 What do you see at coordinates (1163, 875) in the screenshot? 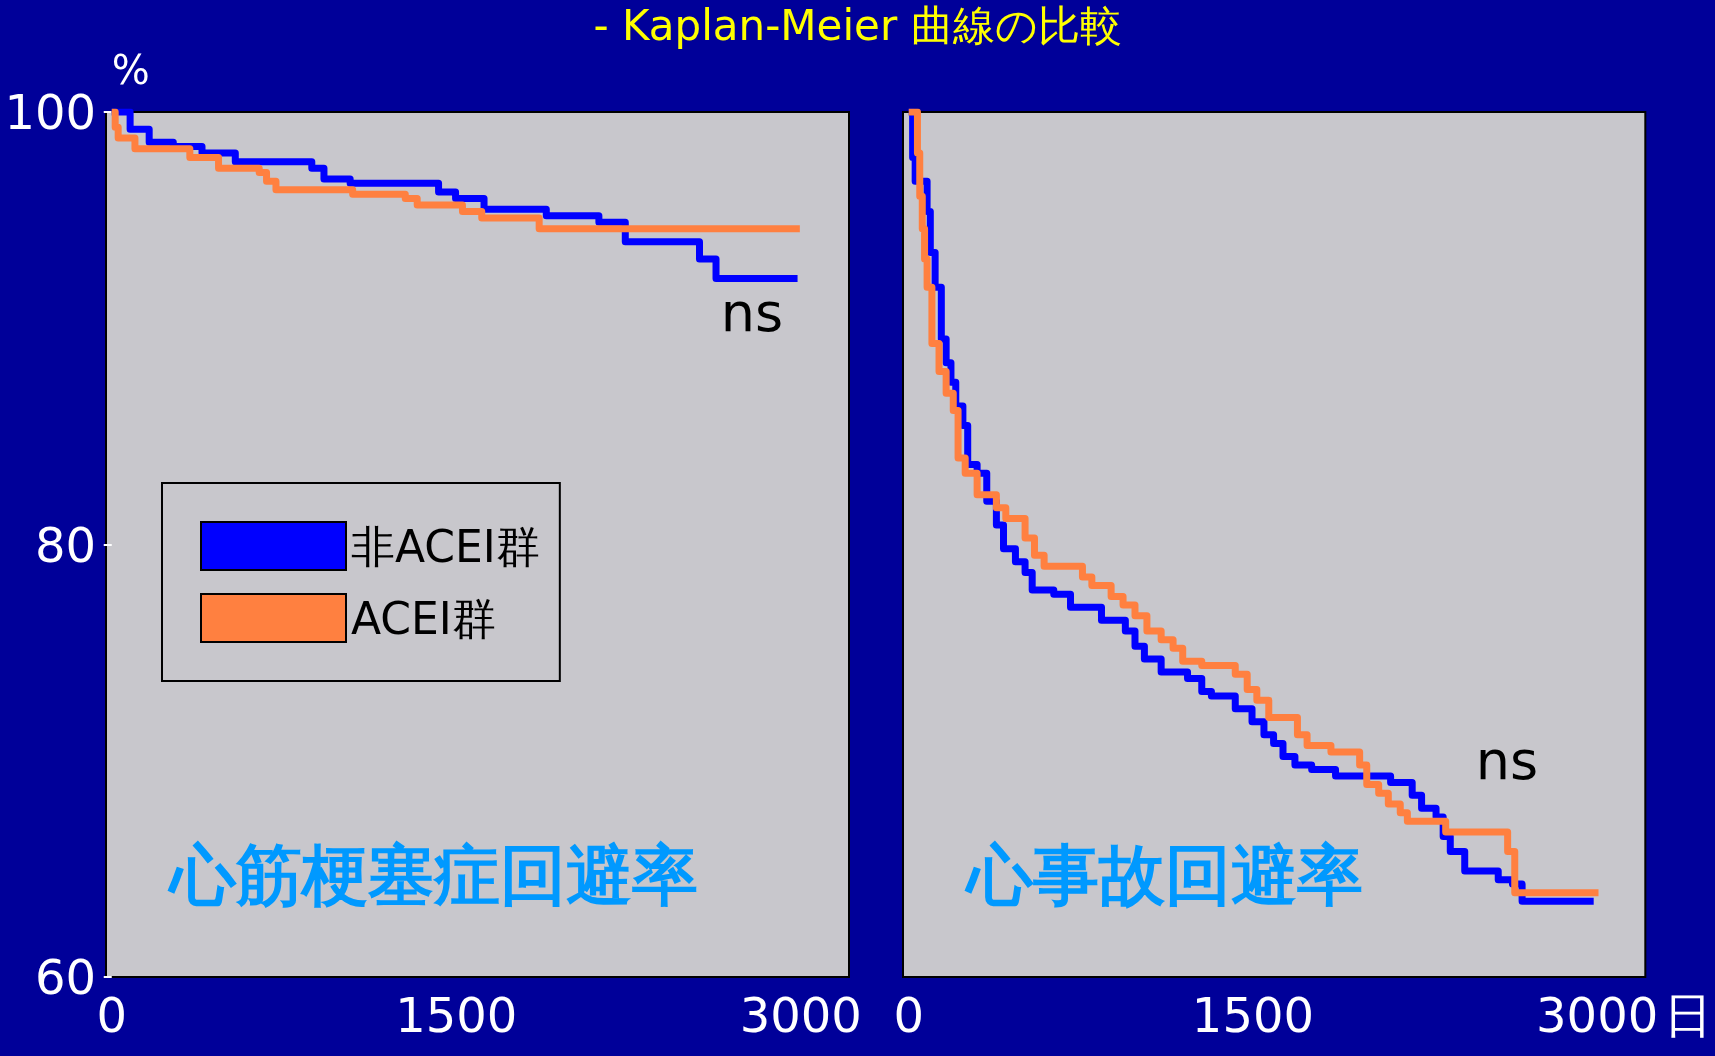
I see `annotation: 心事故回避率` at bounding box center [1163, 875].